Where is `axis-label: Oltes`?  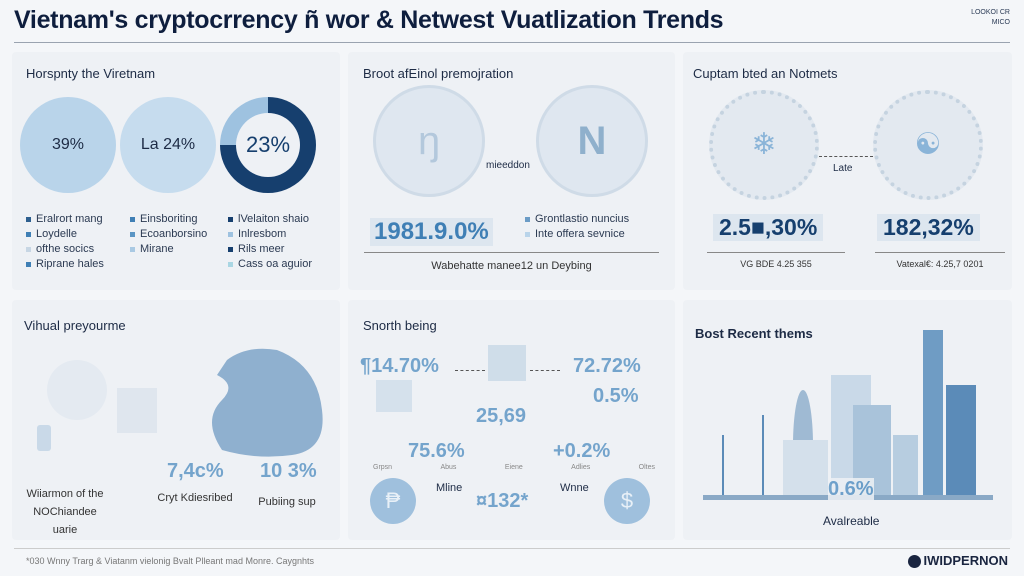
axis-label: Oltes is located at coordinates (646, 467).